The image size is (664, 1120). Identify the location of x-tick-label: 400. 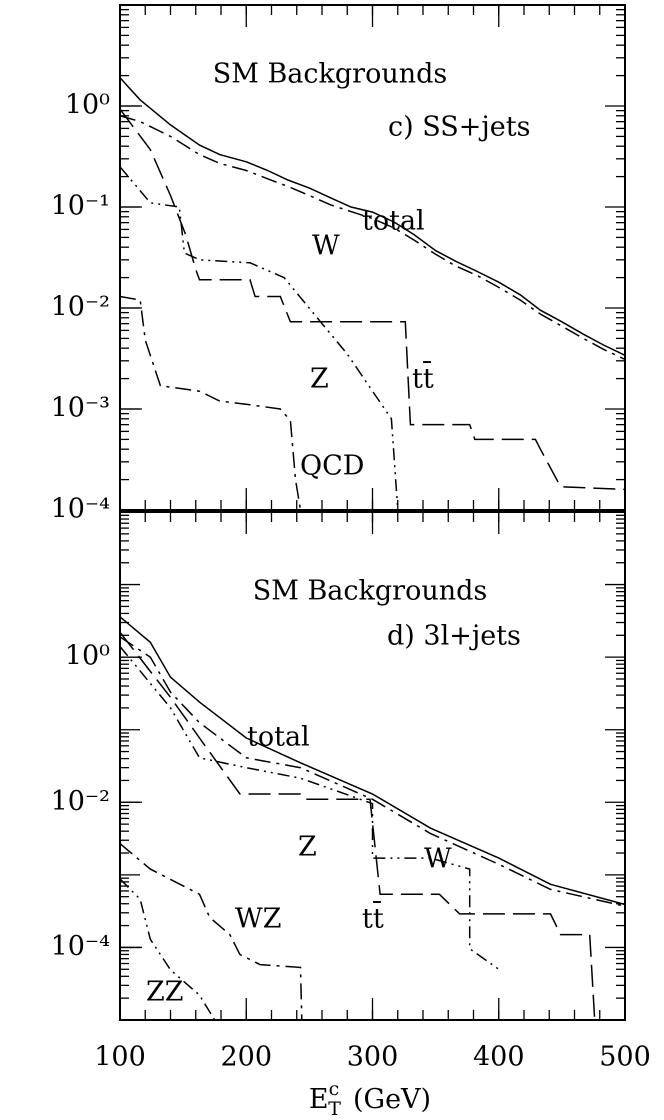
(499, 1057).